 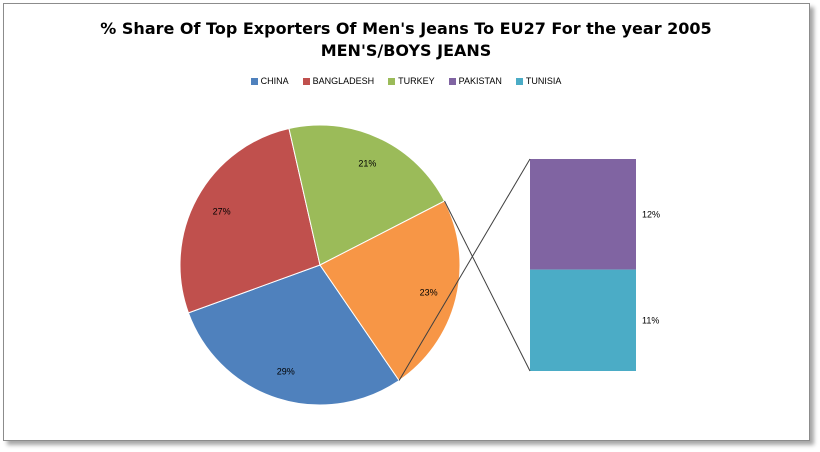 I want to click on chart-legend: CHINA BANGLADESH TURKEY PAKISTAN TUNISIA, so click(x=406, y=81).